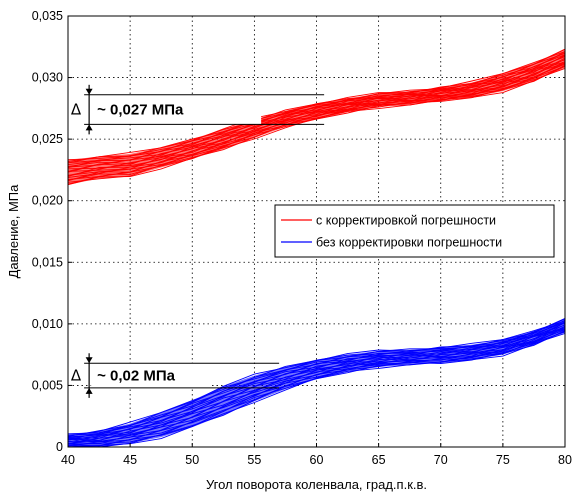  I want to click on x-tick-label: 45, so click(130, 460).